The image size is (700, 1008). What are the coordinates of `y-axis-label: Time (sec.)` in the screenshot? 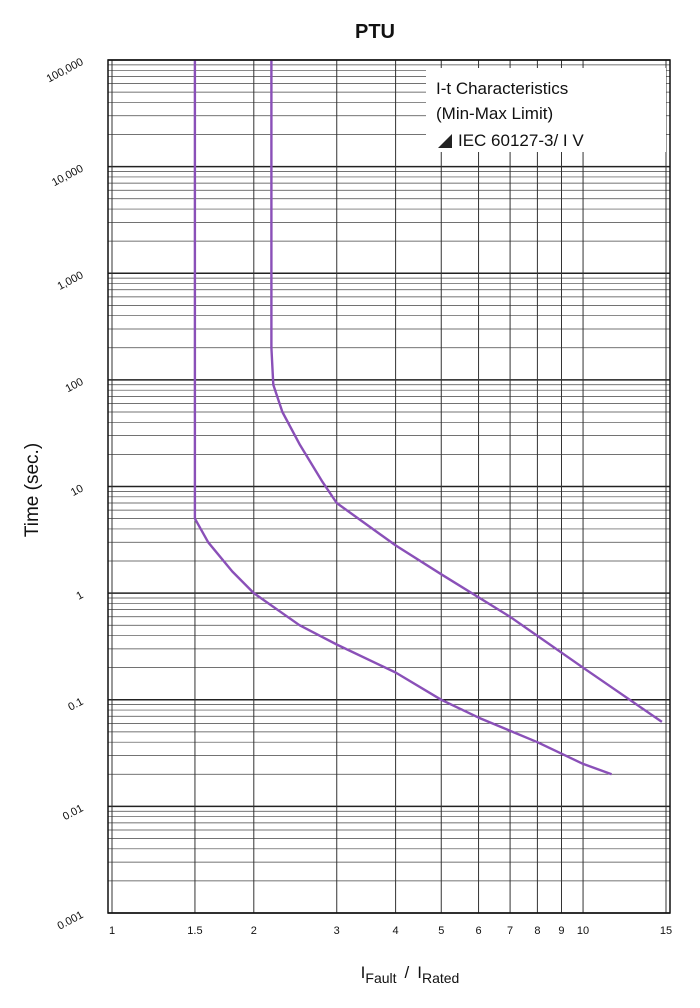 It's located at (32, 490).